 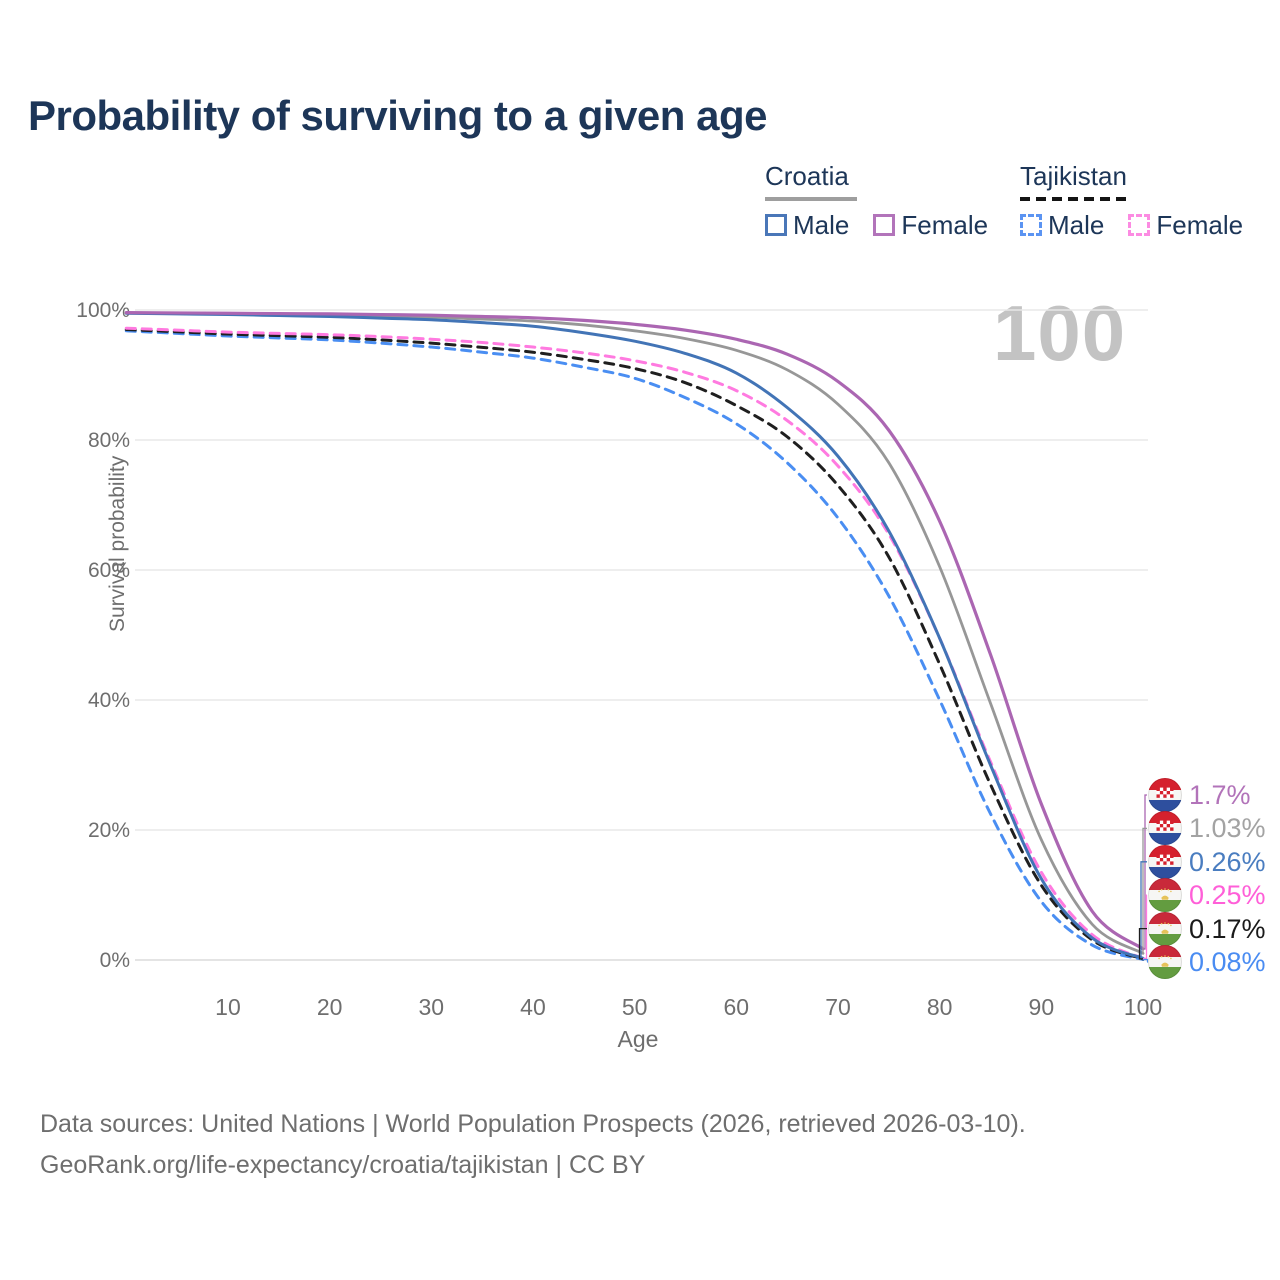 I want to click on tajikistan-female-label: Female, so click(x=1200, y=224).